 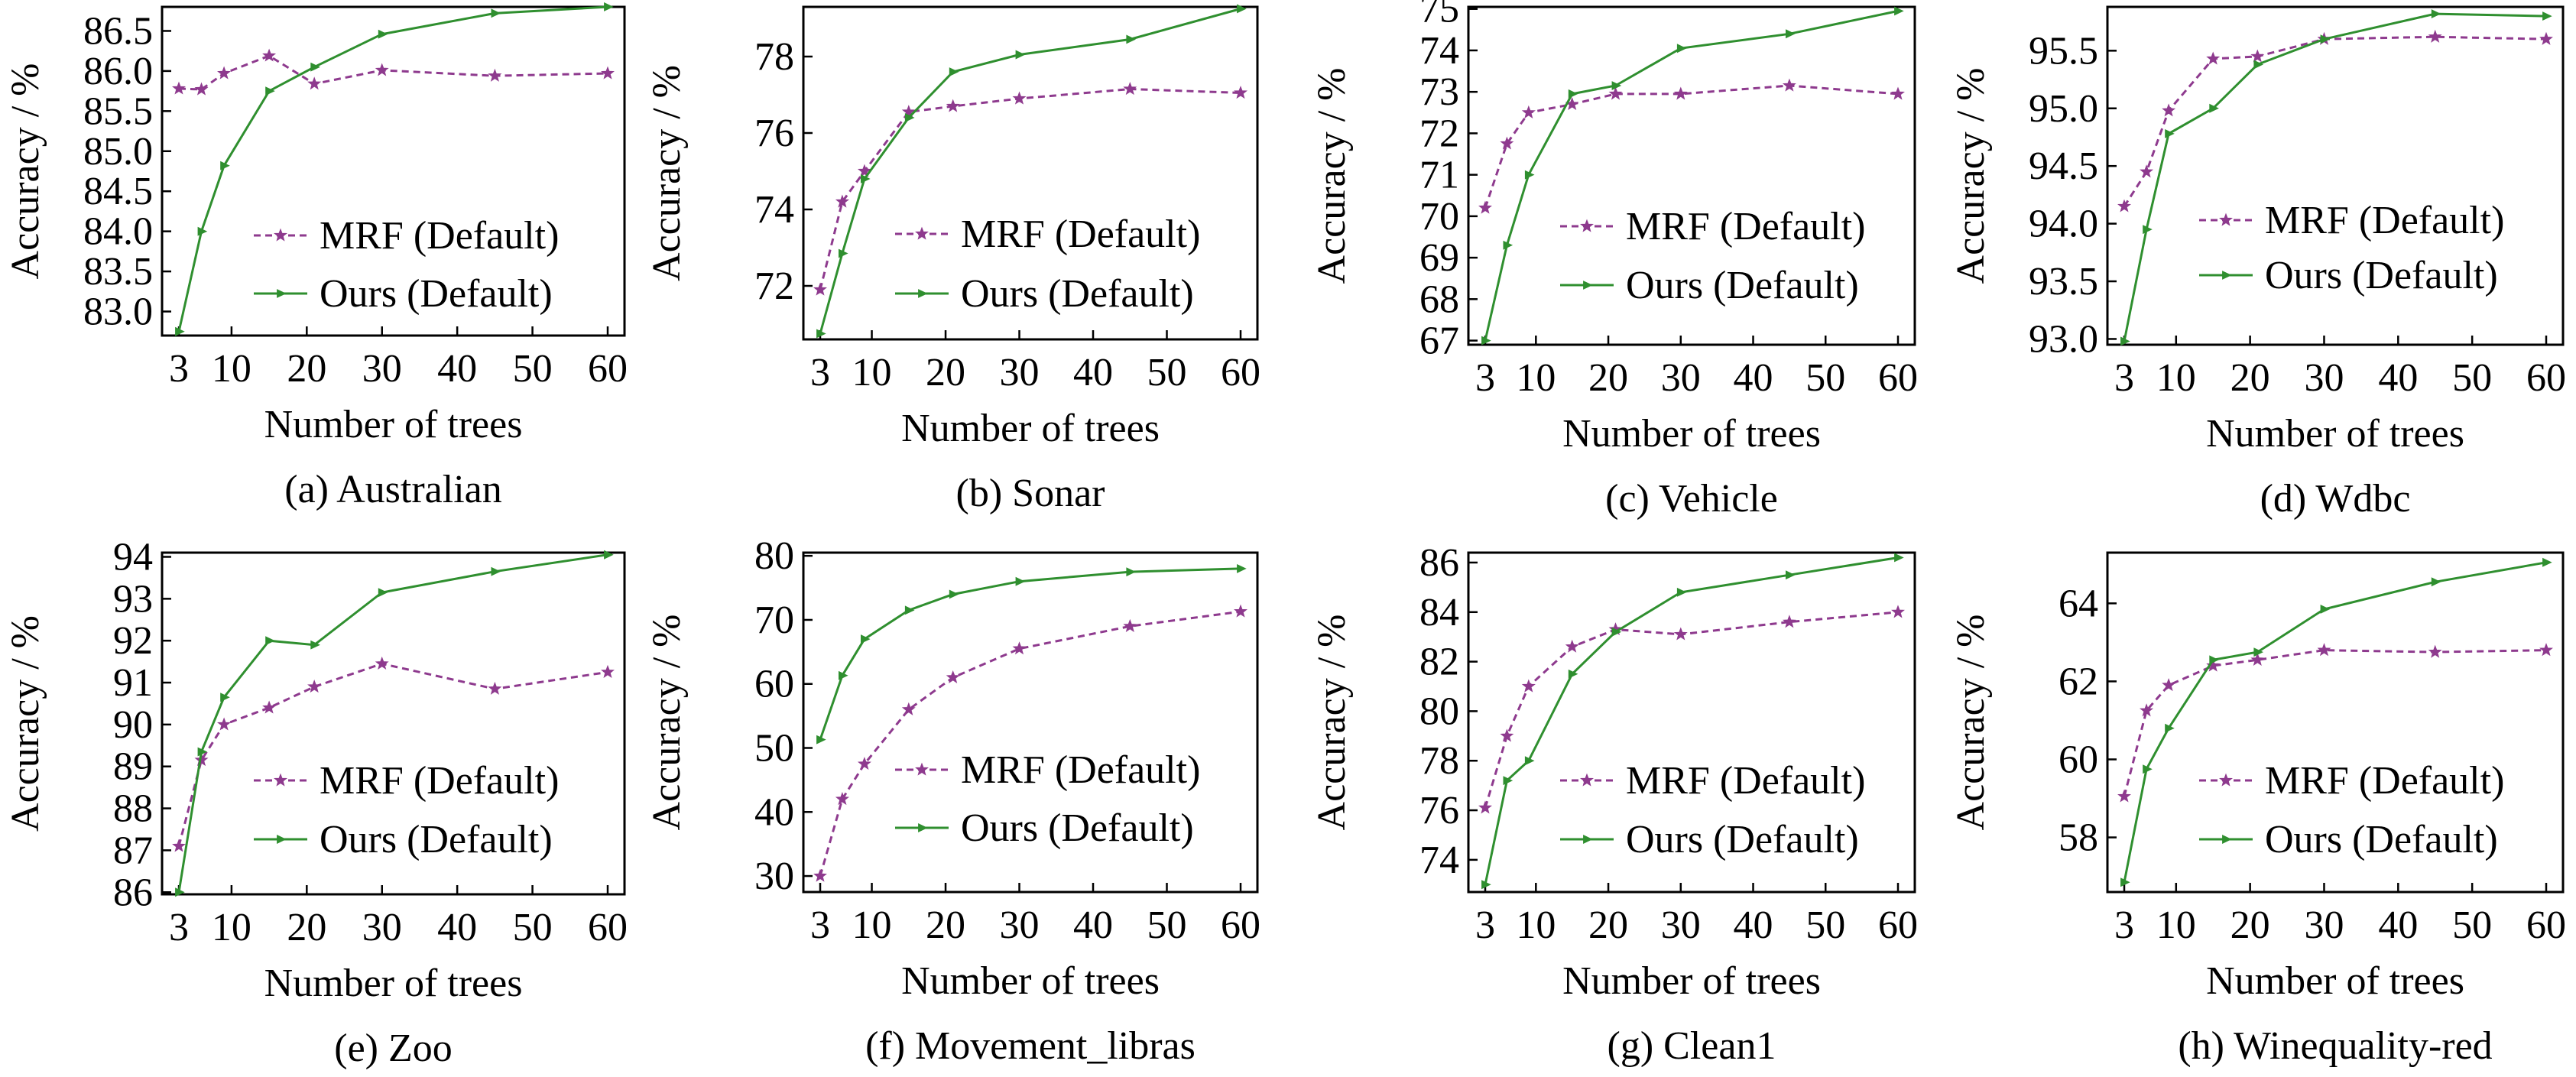 What do you see at coordinates (1167, 373) in the screenshot?
I see `x-tick-label: 50` at bounding box center [1167, 373].